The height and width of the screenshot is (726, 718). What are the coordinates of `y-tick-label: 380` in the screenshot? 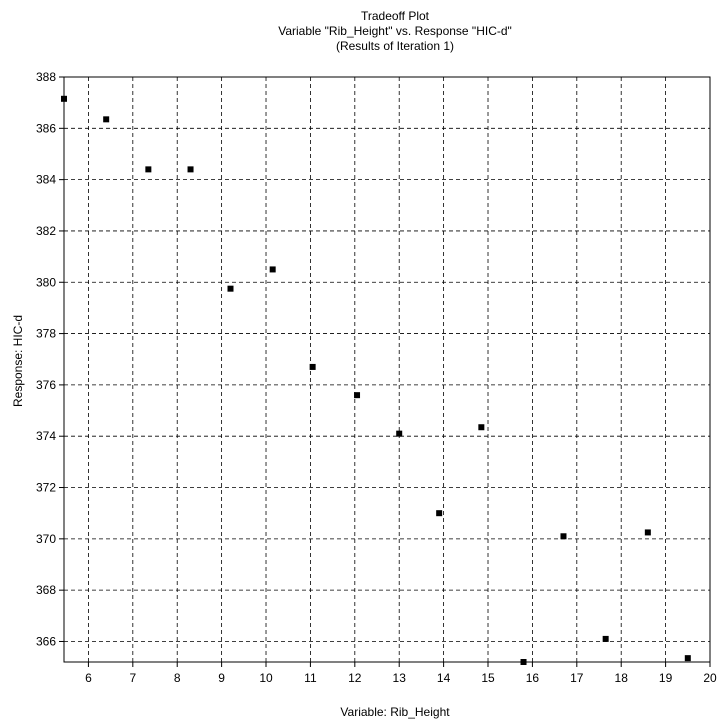 It's located at (46, 282).